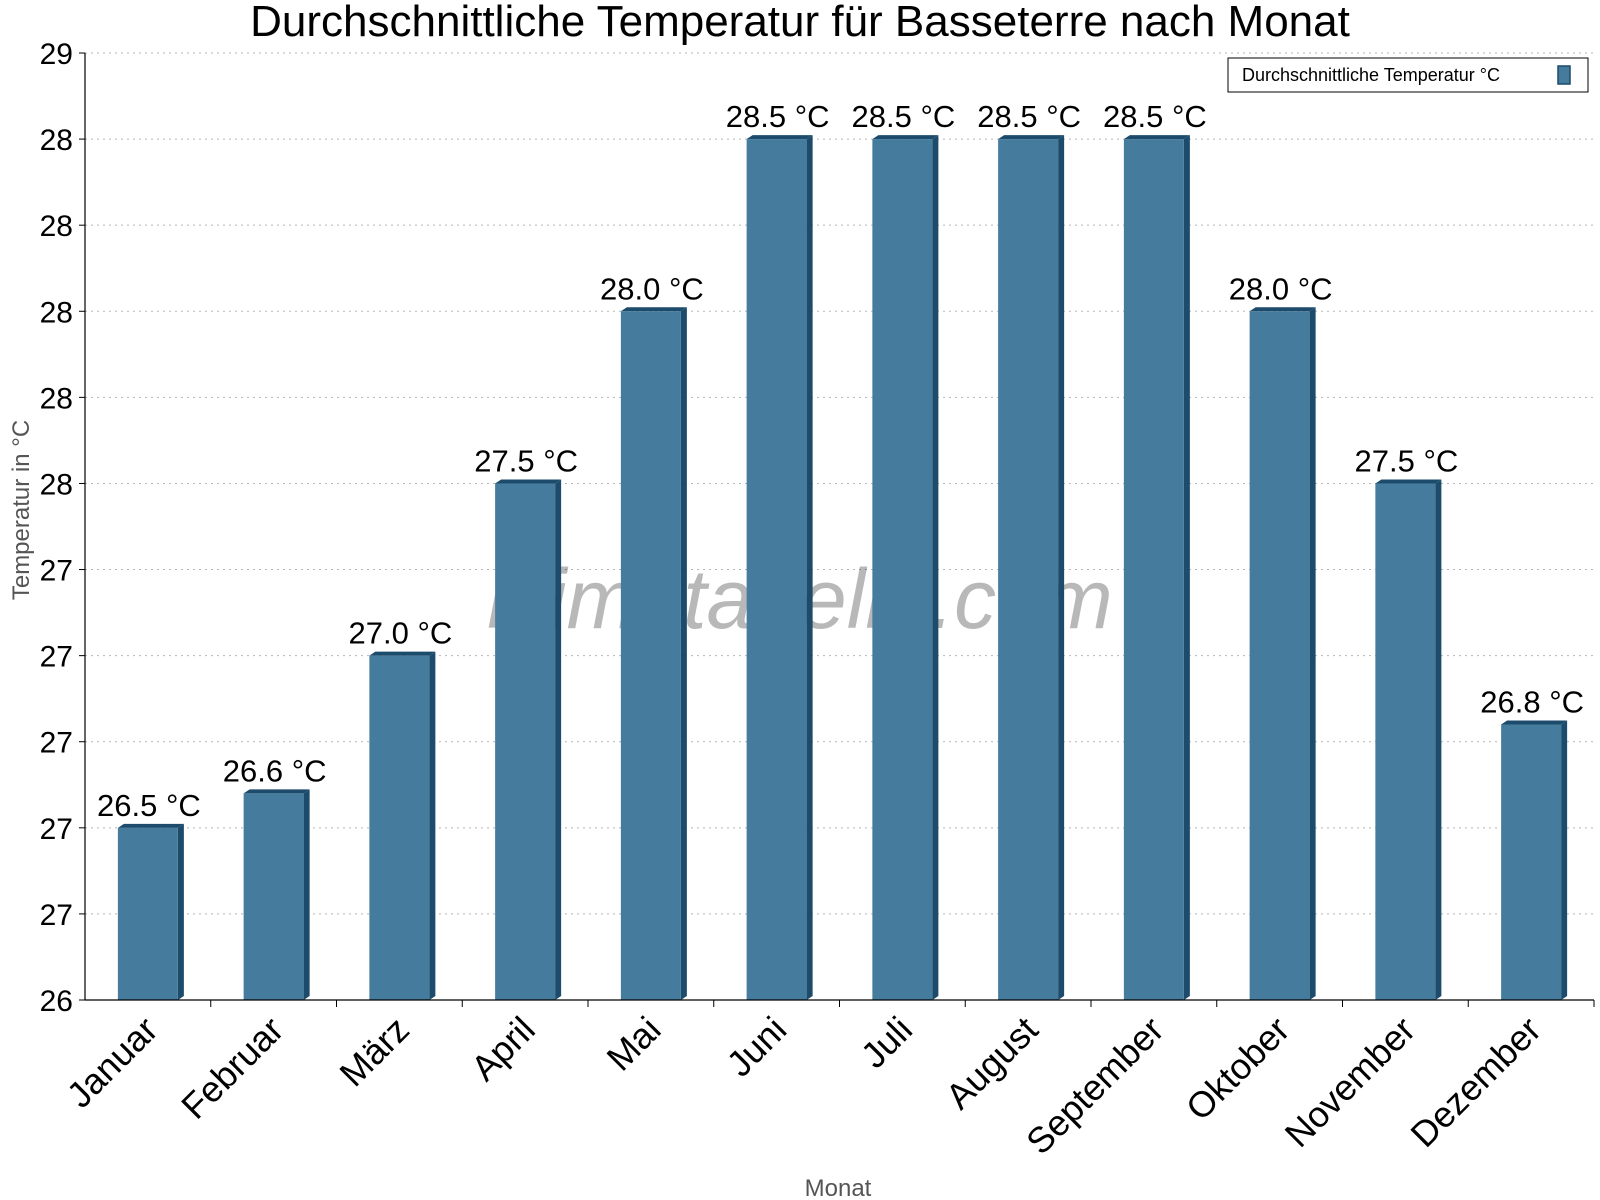  I want to click on x-tick-label: Juli, so click(886, 1042).